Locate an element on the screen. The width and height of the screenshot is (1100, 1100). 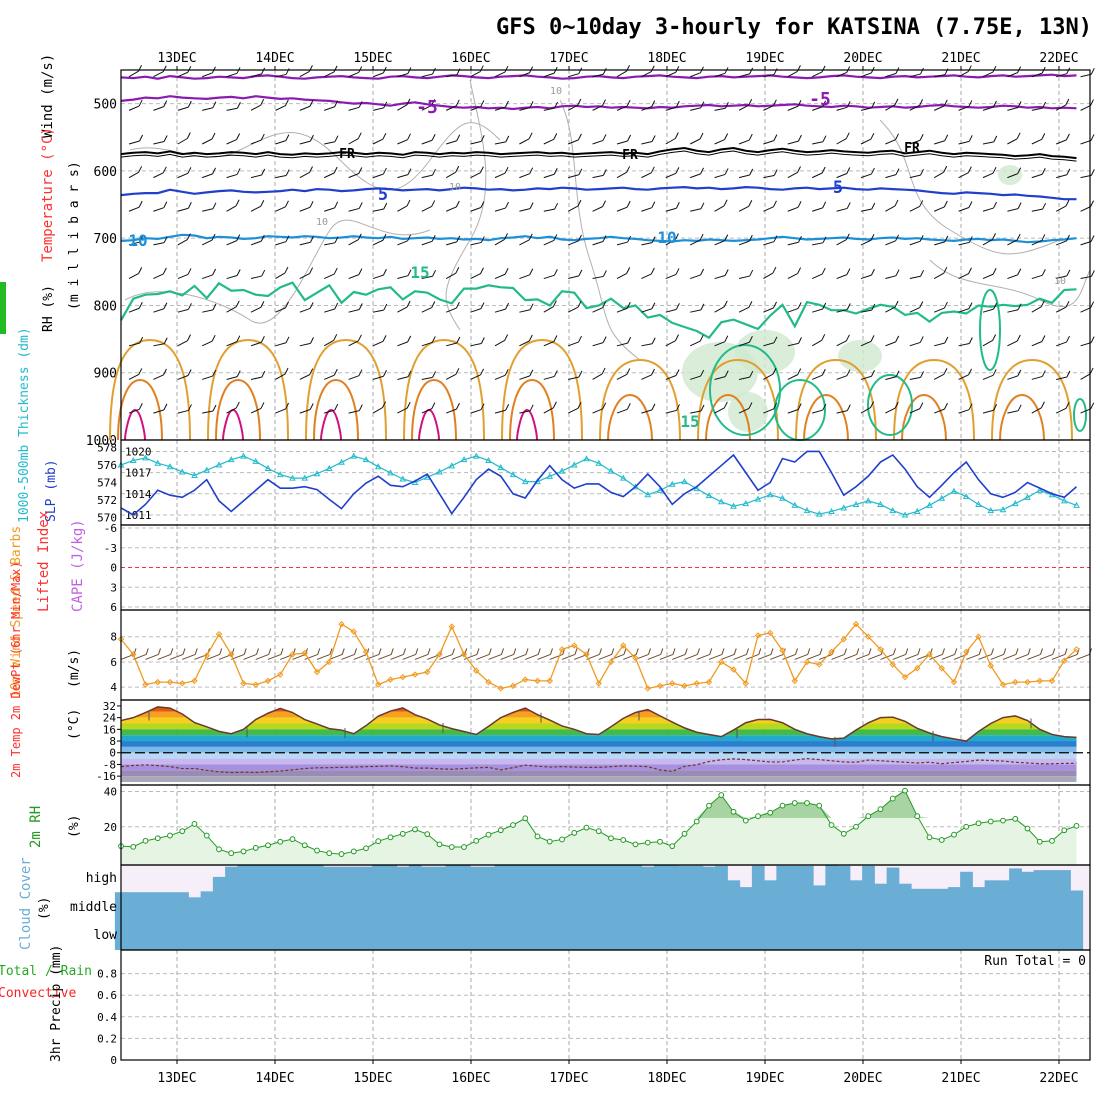
cloud-bar is located at coordinates (231, 908).